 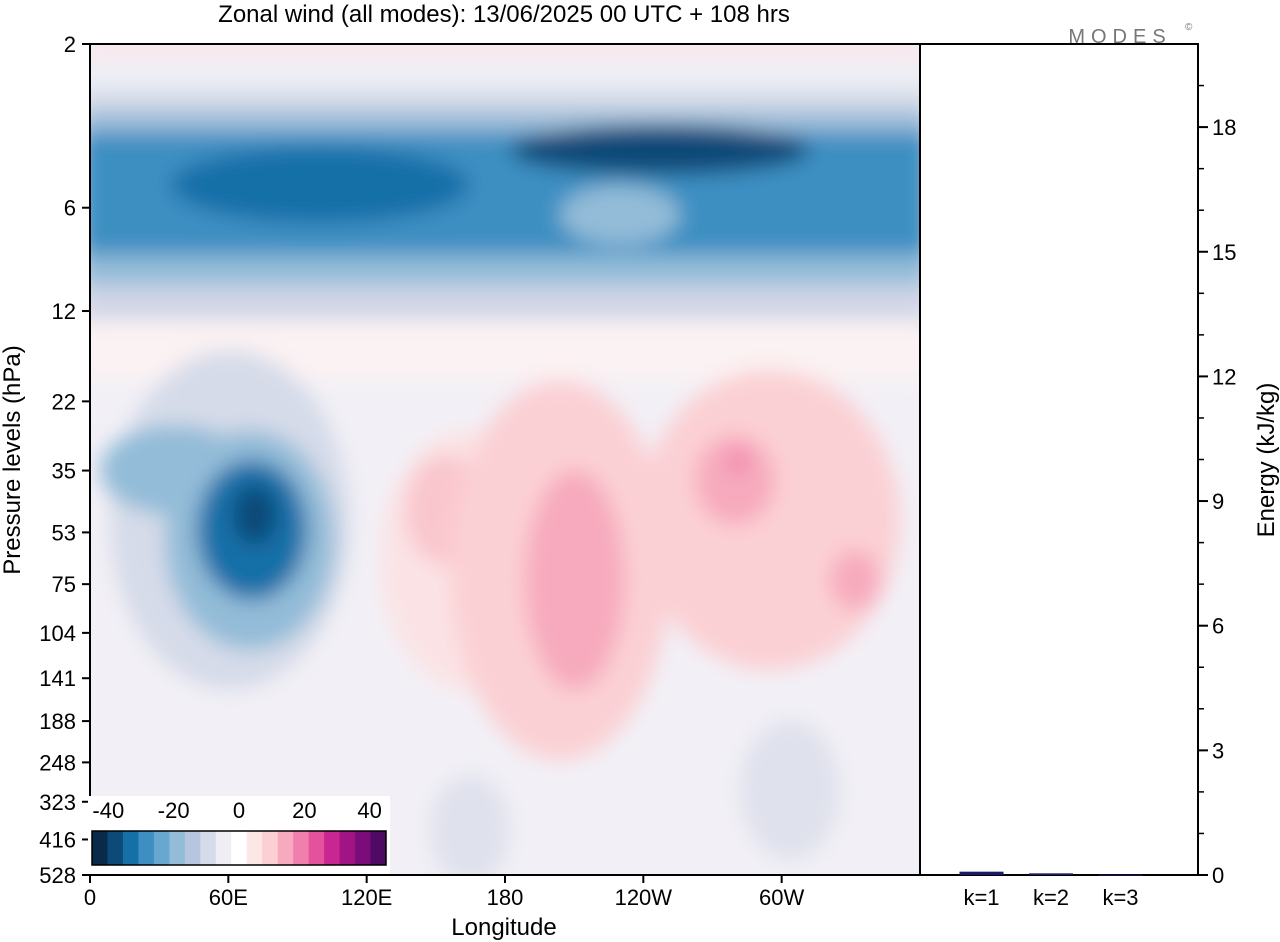 What do you see at coordinates (503, 927) in the screenshot?
I see `x-axis-label: Longitude` at bounding box center [503, 927].